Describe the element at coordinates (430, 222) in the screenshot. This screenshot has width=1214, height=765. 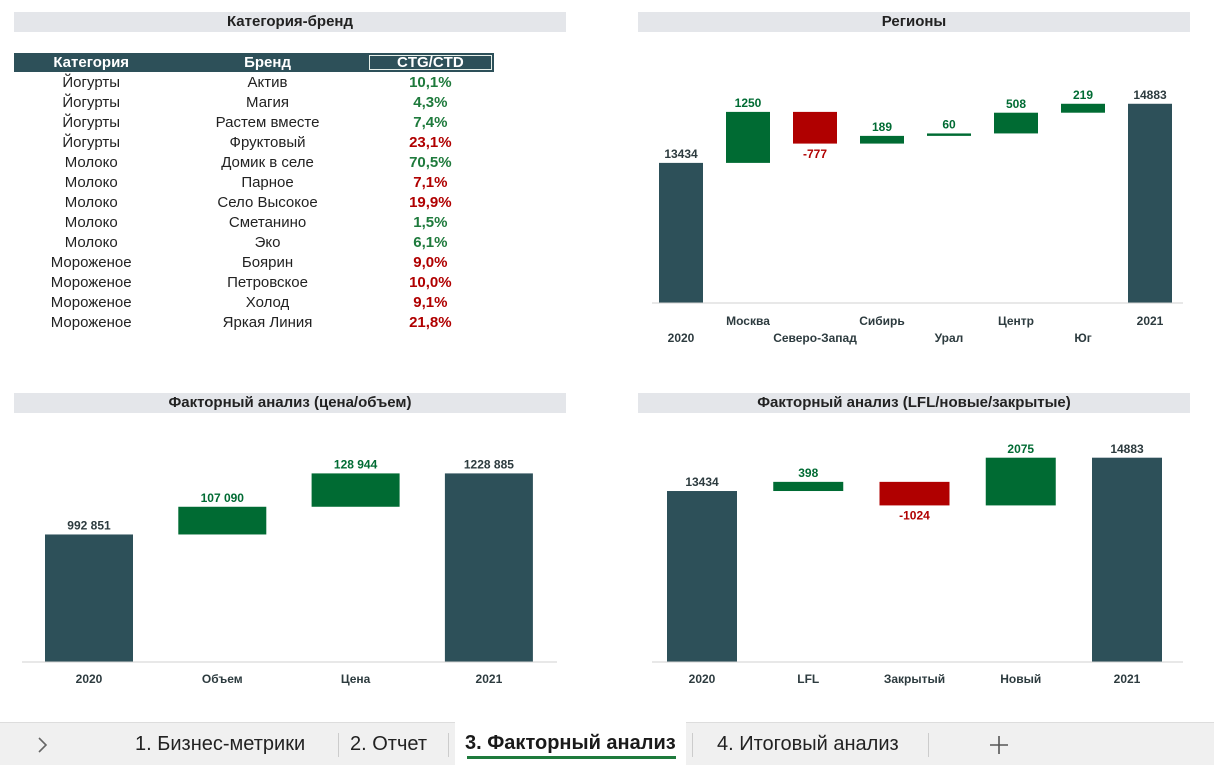
I see `share-cell: 1,5%` at that location.